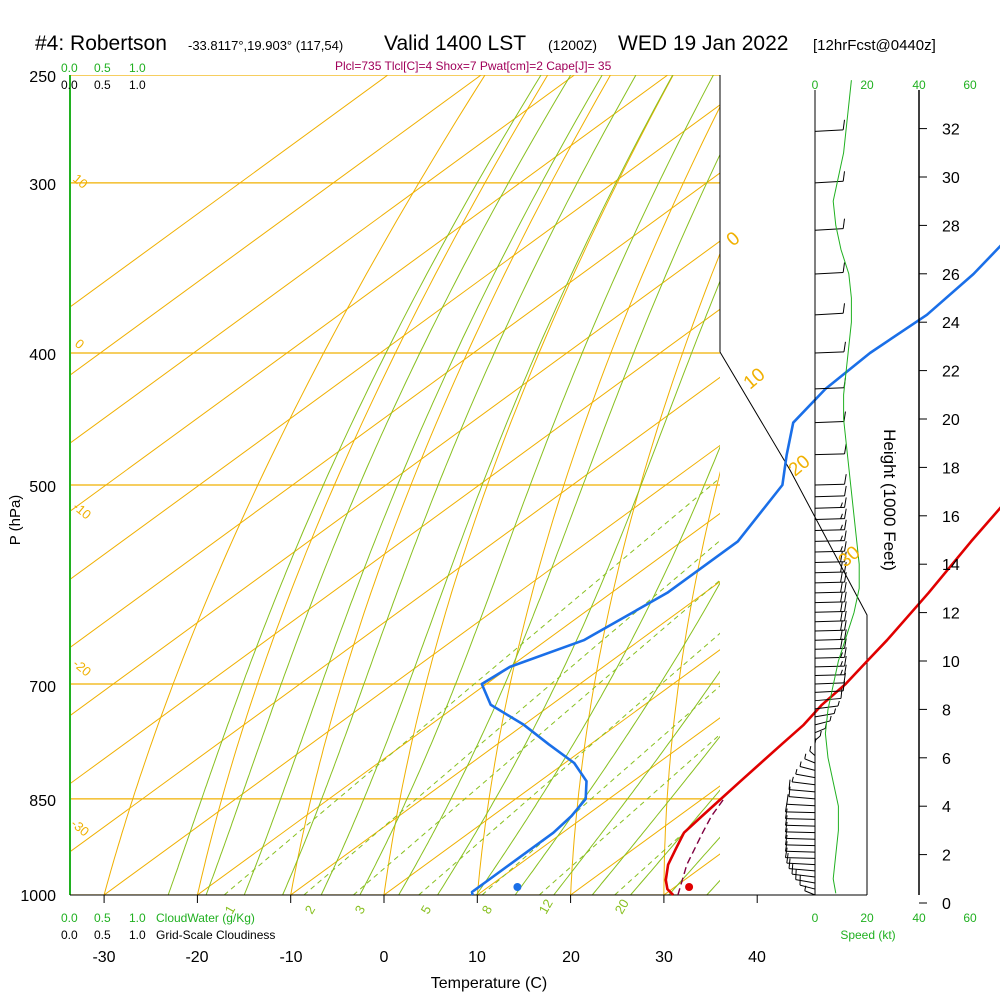 The width and height of the screenshot is (1000, 1000). What do you see at coordinates (815, 918) in the screenshot?
I see `speed-tick-bottom: 0` at bounding box center [815, 918].